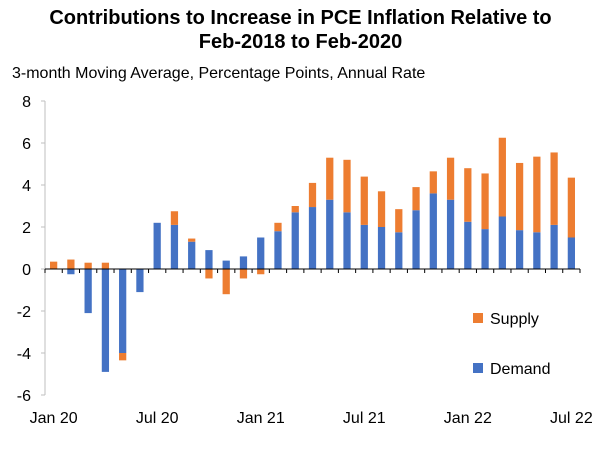 The width and height of the screenshot is (601, 453). I want to click on y-tick-label: 2, so click(26, 228).